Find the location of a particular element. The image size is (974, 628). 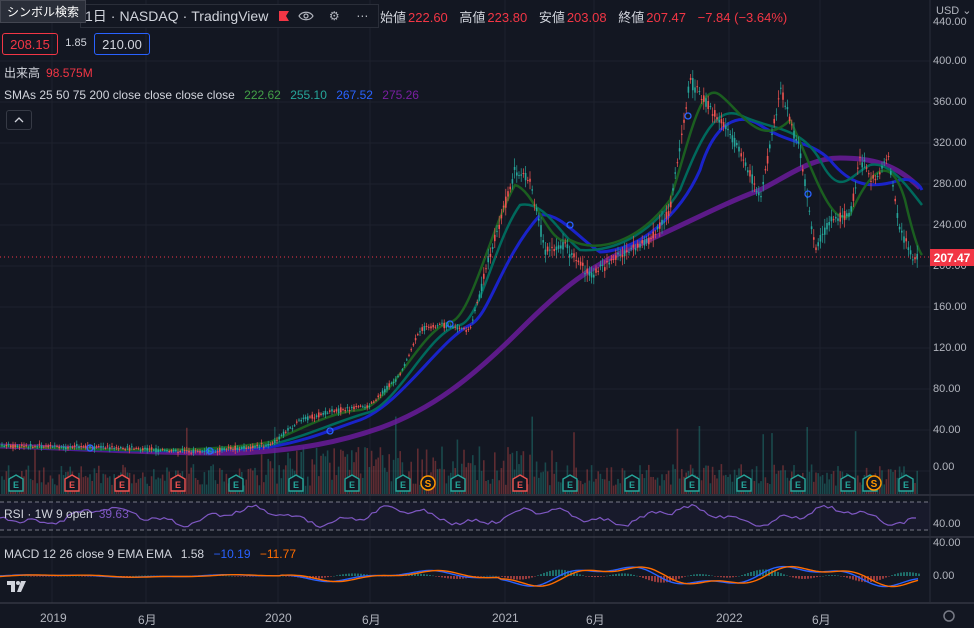

interval-label: 1日 is located at coordinates (96, 16).